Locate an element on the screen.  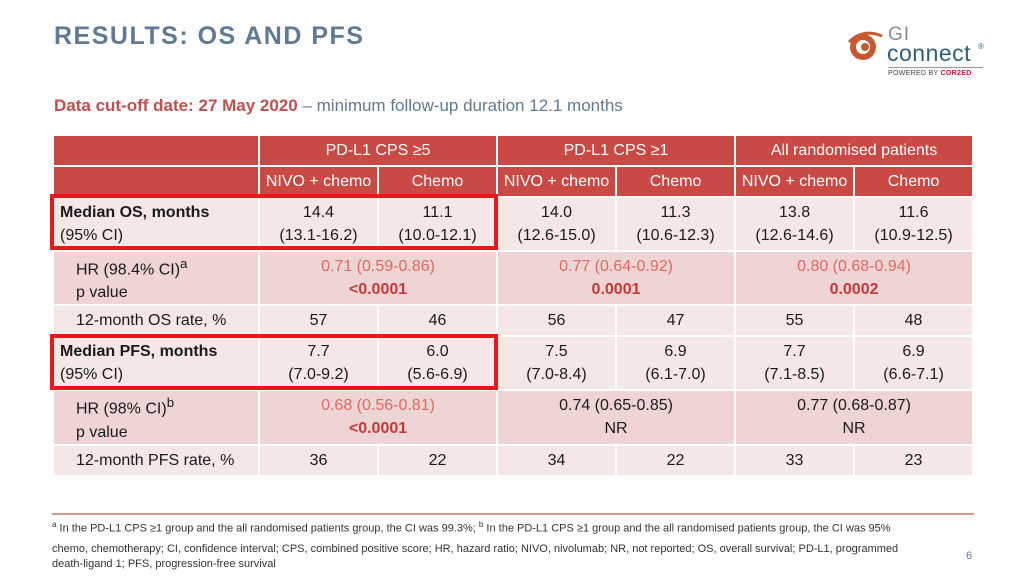
table-cell: 57 is located at coordinates (318, 321).